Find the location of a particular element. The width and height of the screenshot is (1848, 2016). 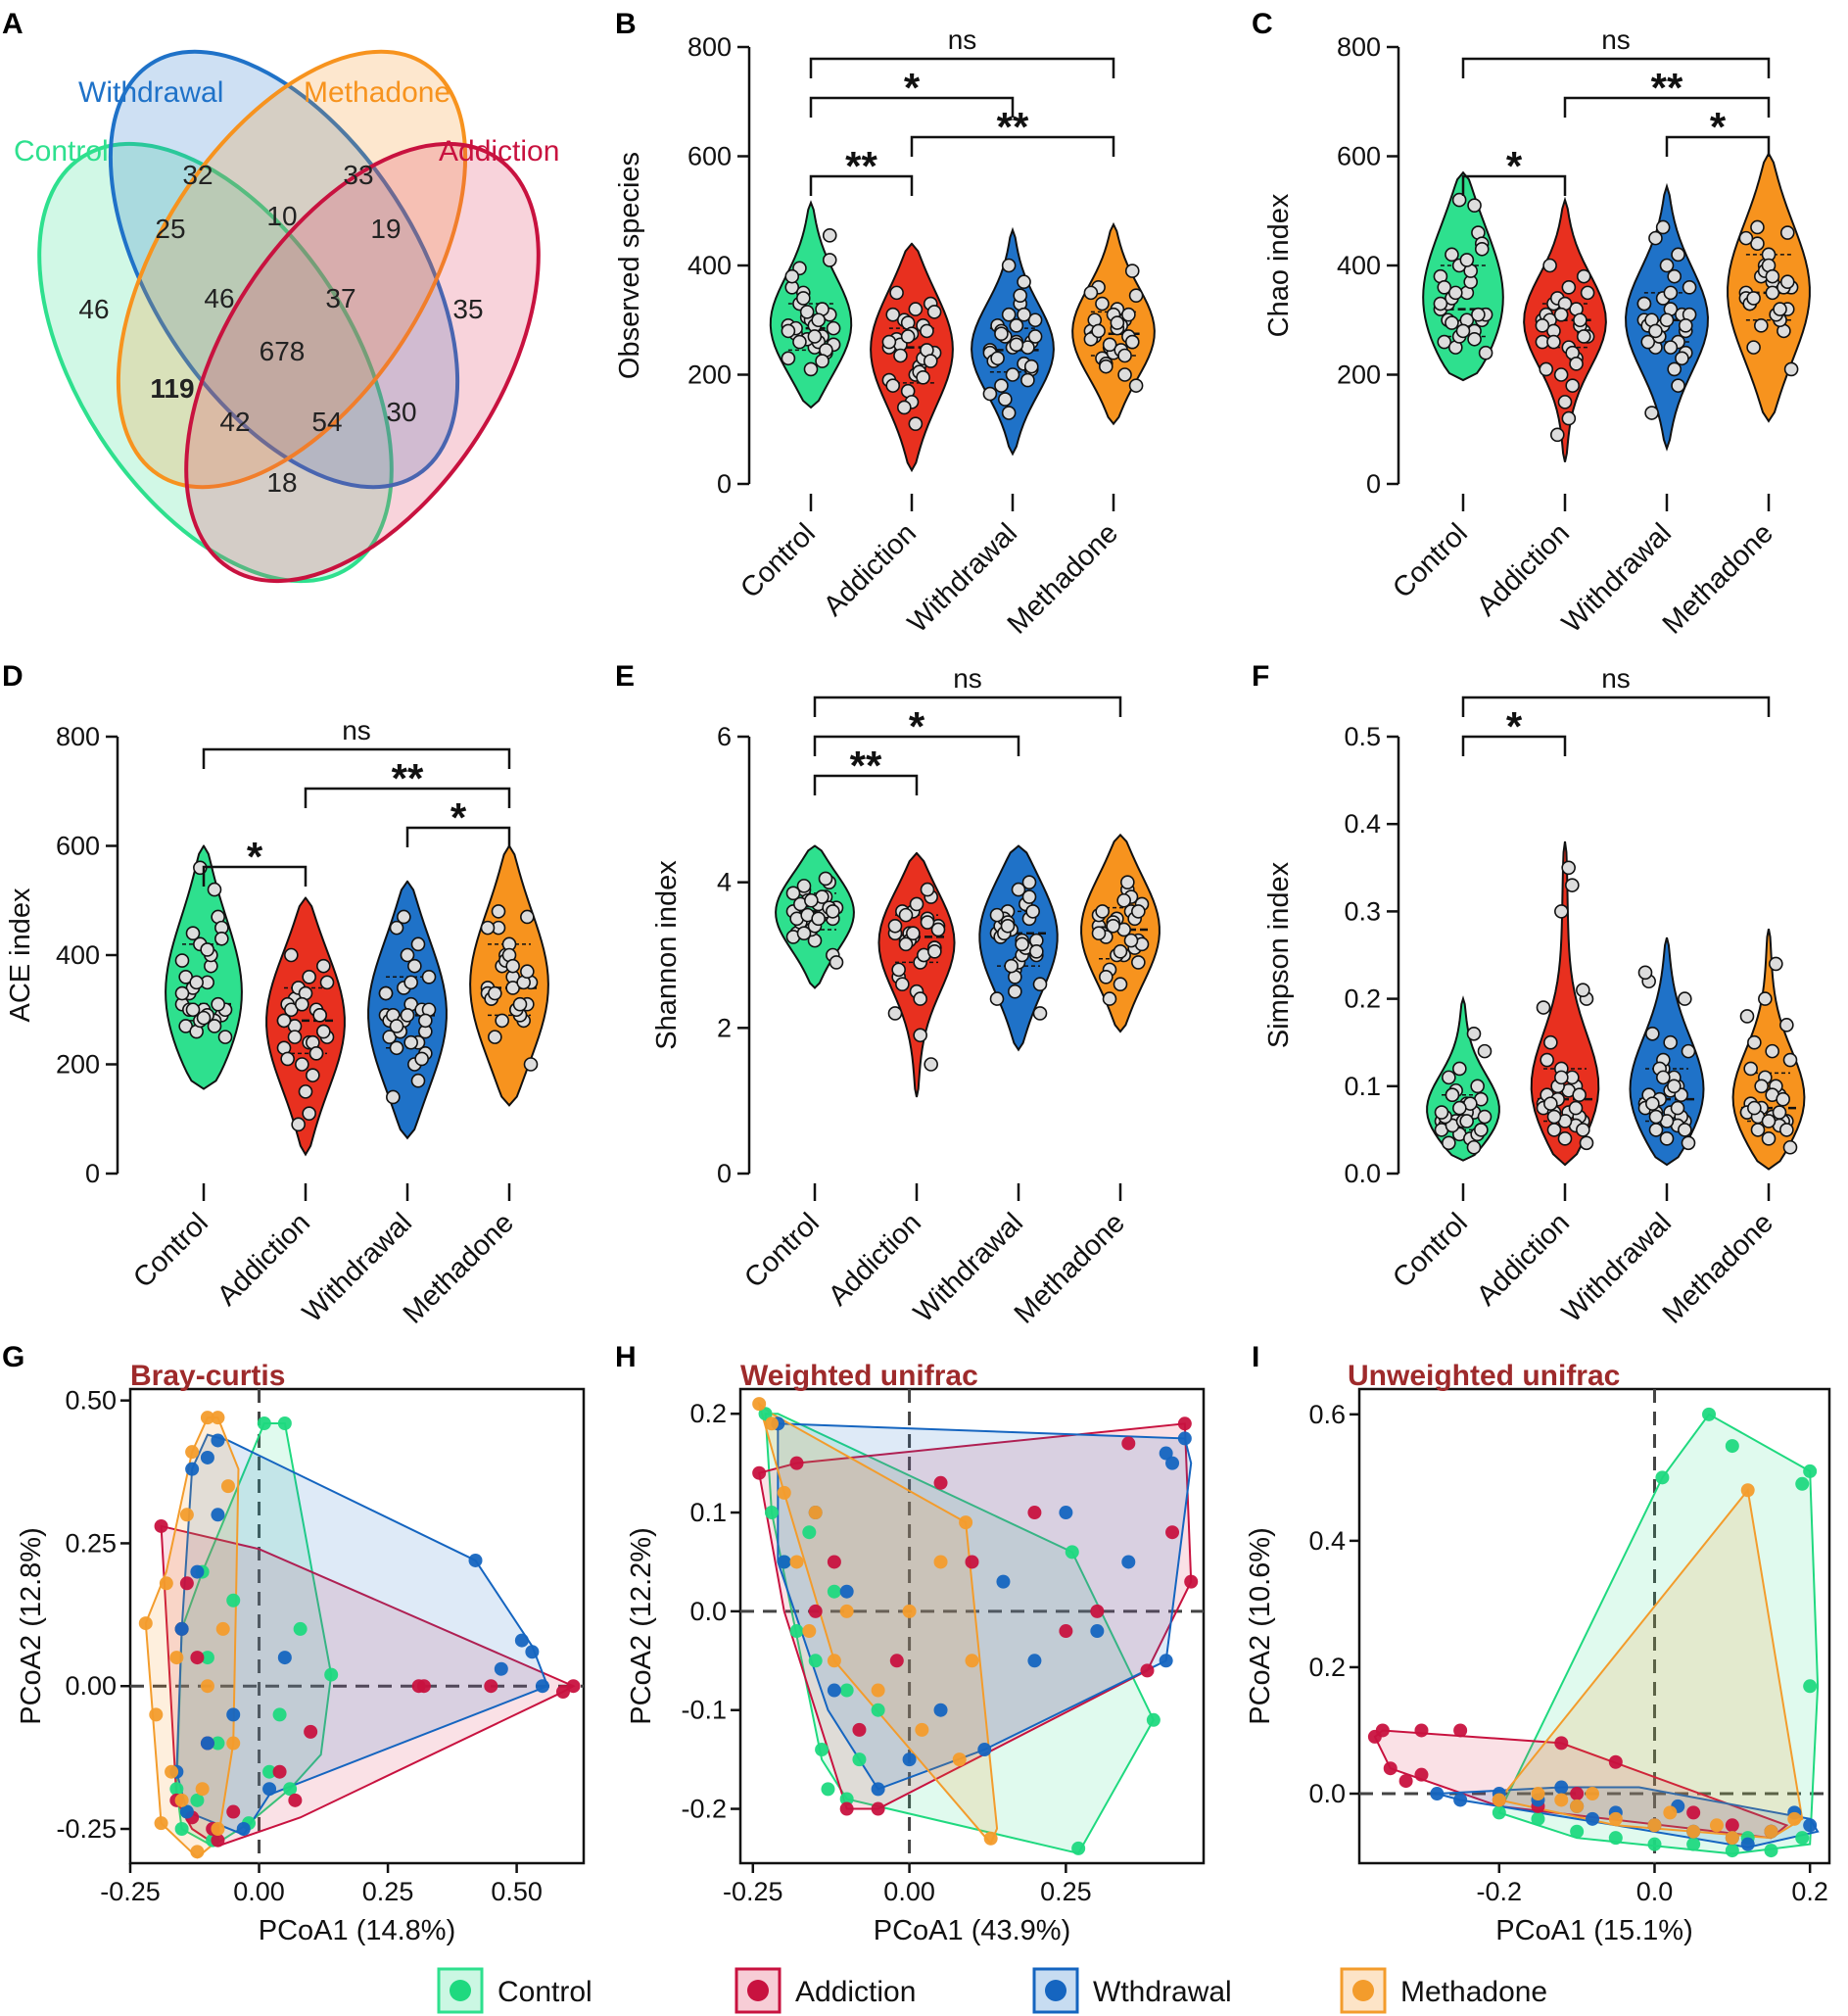

legend-label-addiction: Addiction is located at coordinates (855, 1992).